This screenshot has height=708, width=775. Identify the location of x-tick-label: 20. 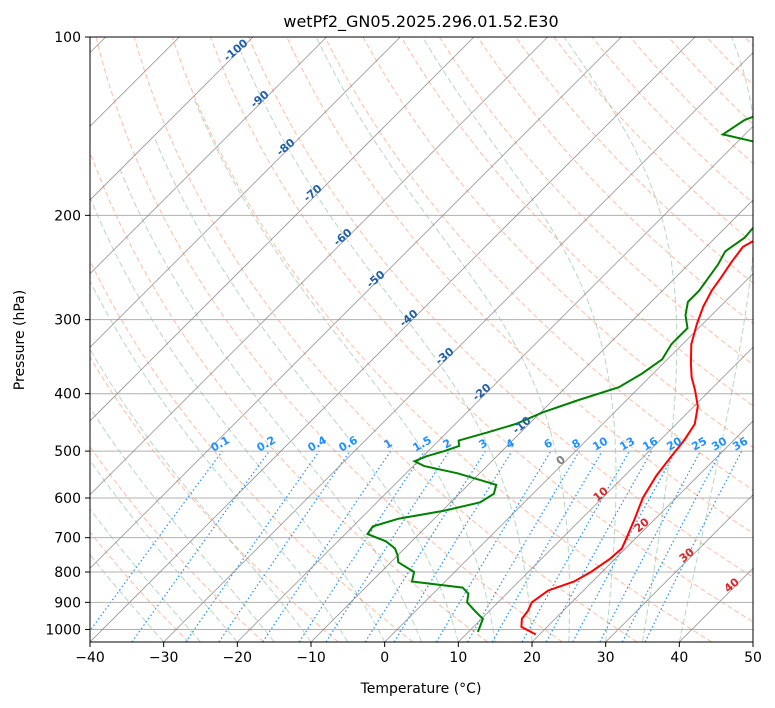
(532, 658).